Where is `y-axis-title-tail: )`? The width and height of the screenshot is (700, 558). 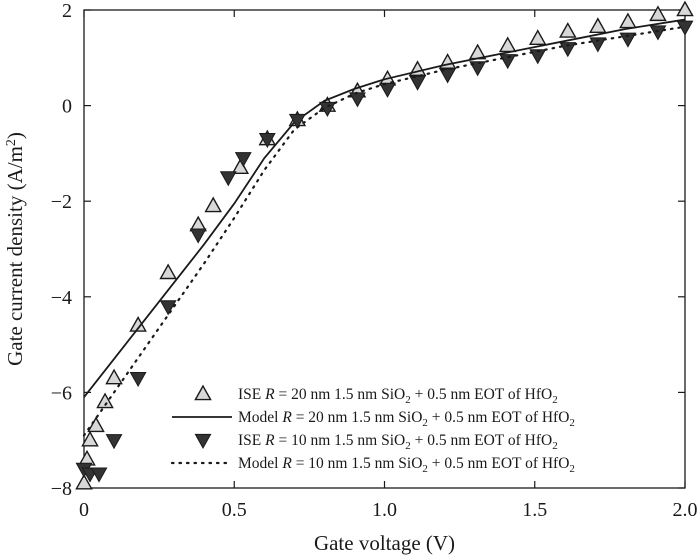
y-axis-title-tail: ) is located at coordinates (15, 135).